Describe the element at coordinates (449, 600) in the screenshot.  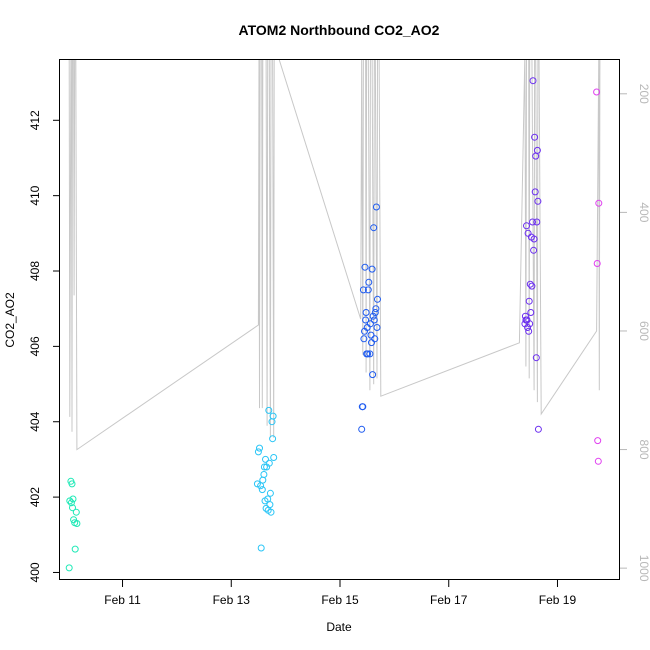
I see `x-tick-label: Feb 17` at that location.